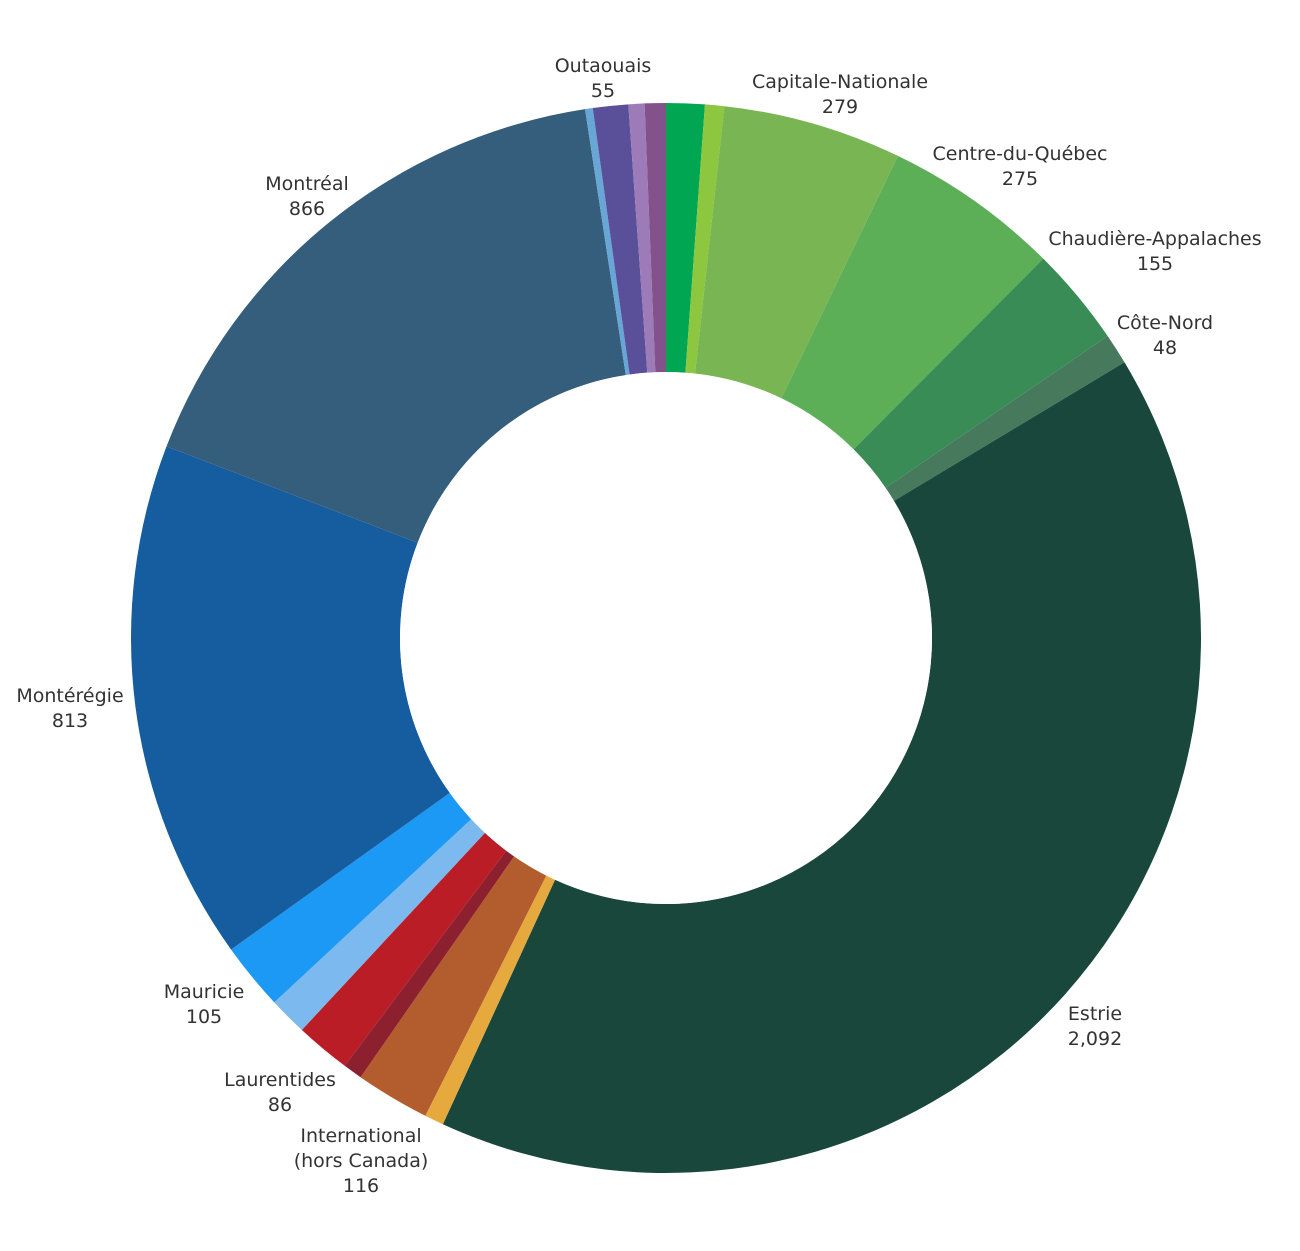 The image size is (1300, 1251). I want to click on slice-label-laurentides: Laurentides, so click(280, 1080).